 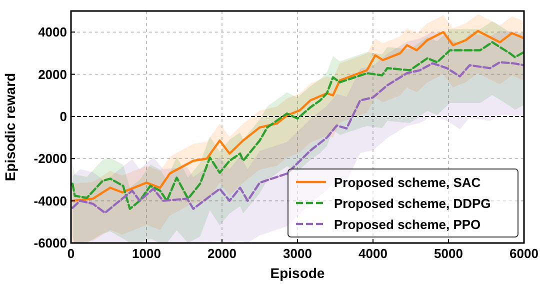 What do you see at coordinates (373, 253) in the screenshot?
I see `x-tick-label: 4000` at bounding box center [373, 253].